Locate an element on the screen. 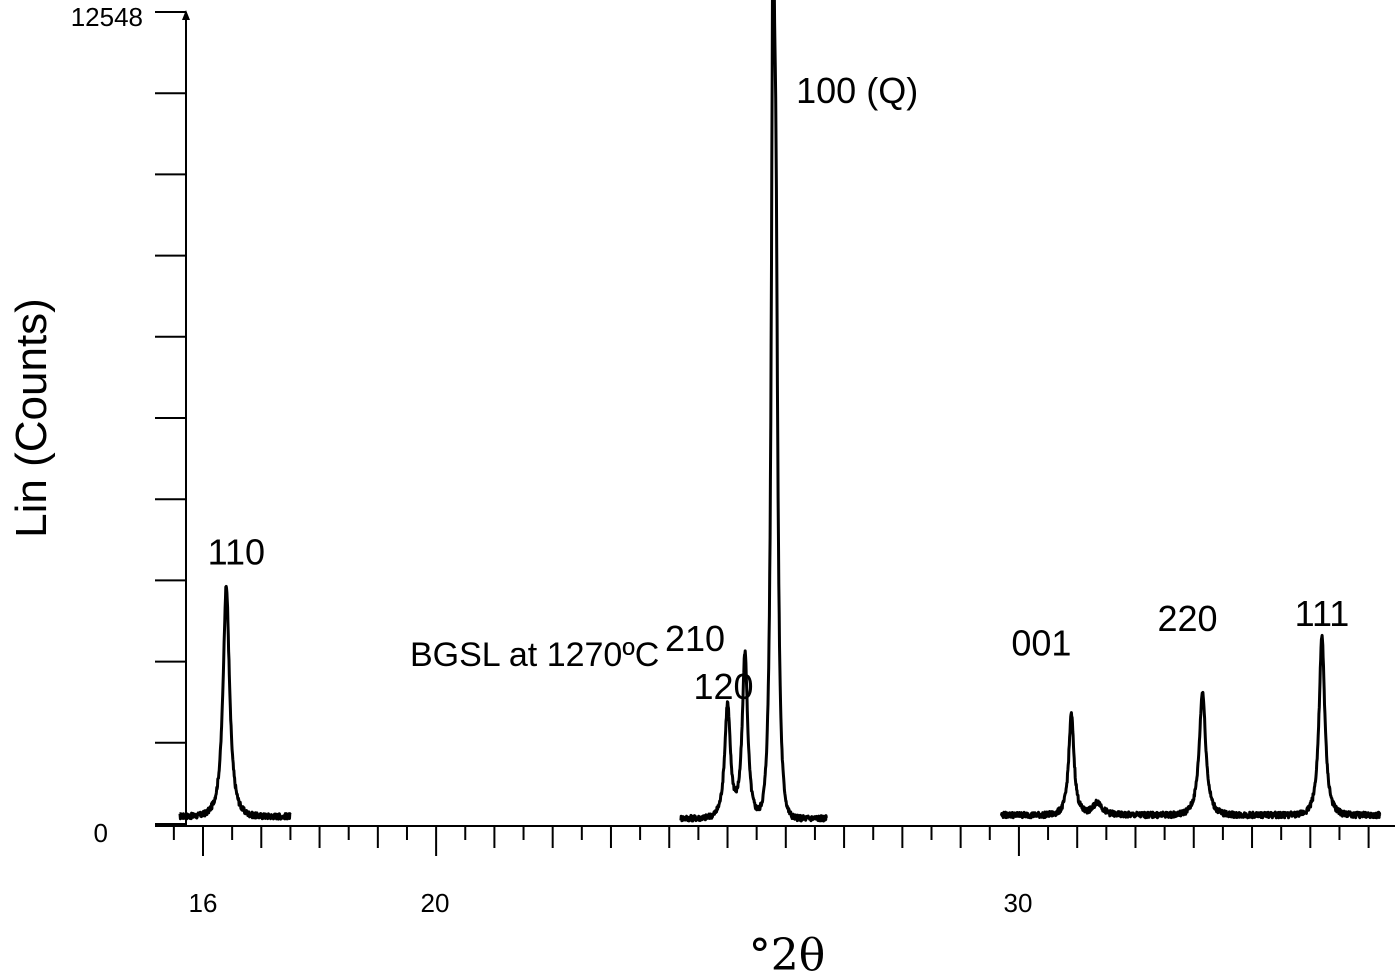 This screenshot has width=1400, height=978. x-tick-label-16: 16 is located at coordinates (203, 903).